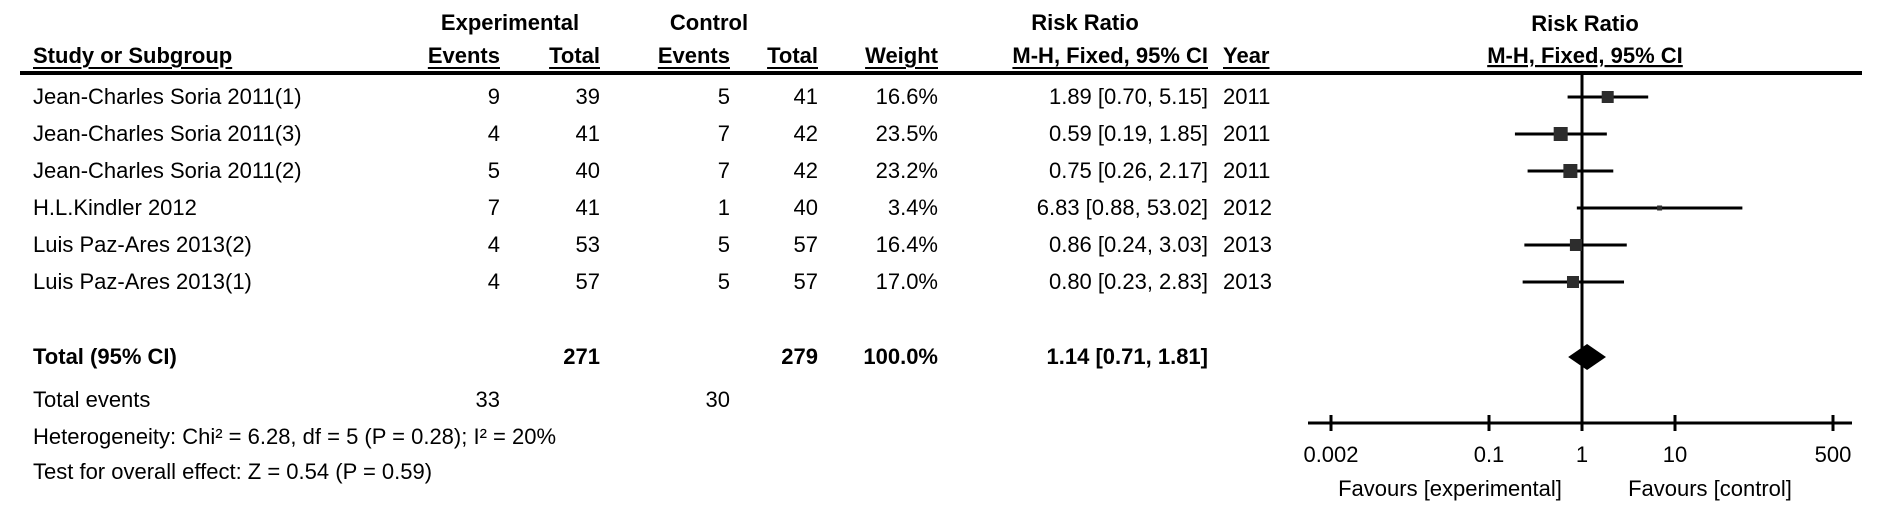 Image resolution: width=1890 pixels, height=515 pixels. What do you see at coordinates (115, 207) in the screenshot?
I see `cell-study: H.L.Kindler 2012` at bounding box center [115, 207].